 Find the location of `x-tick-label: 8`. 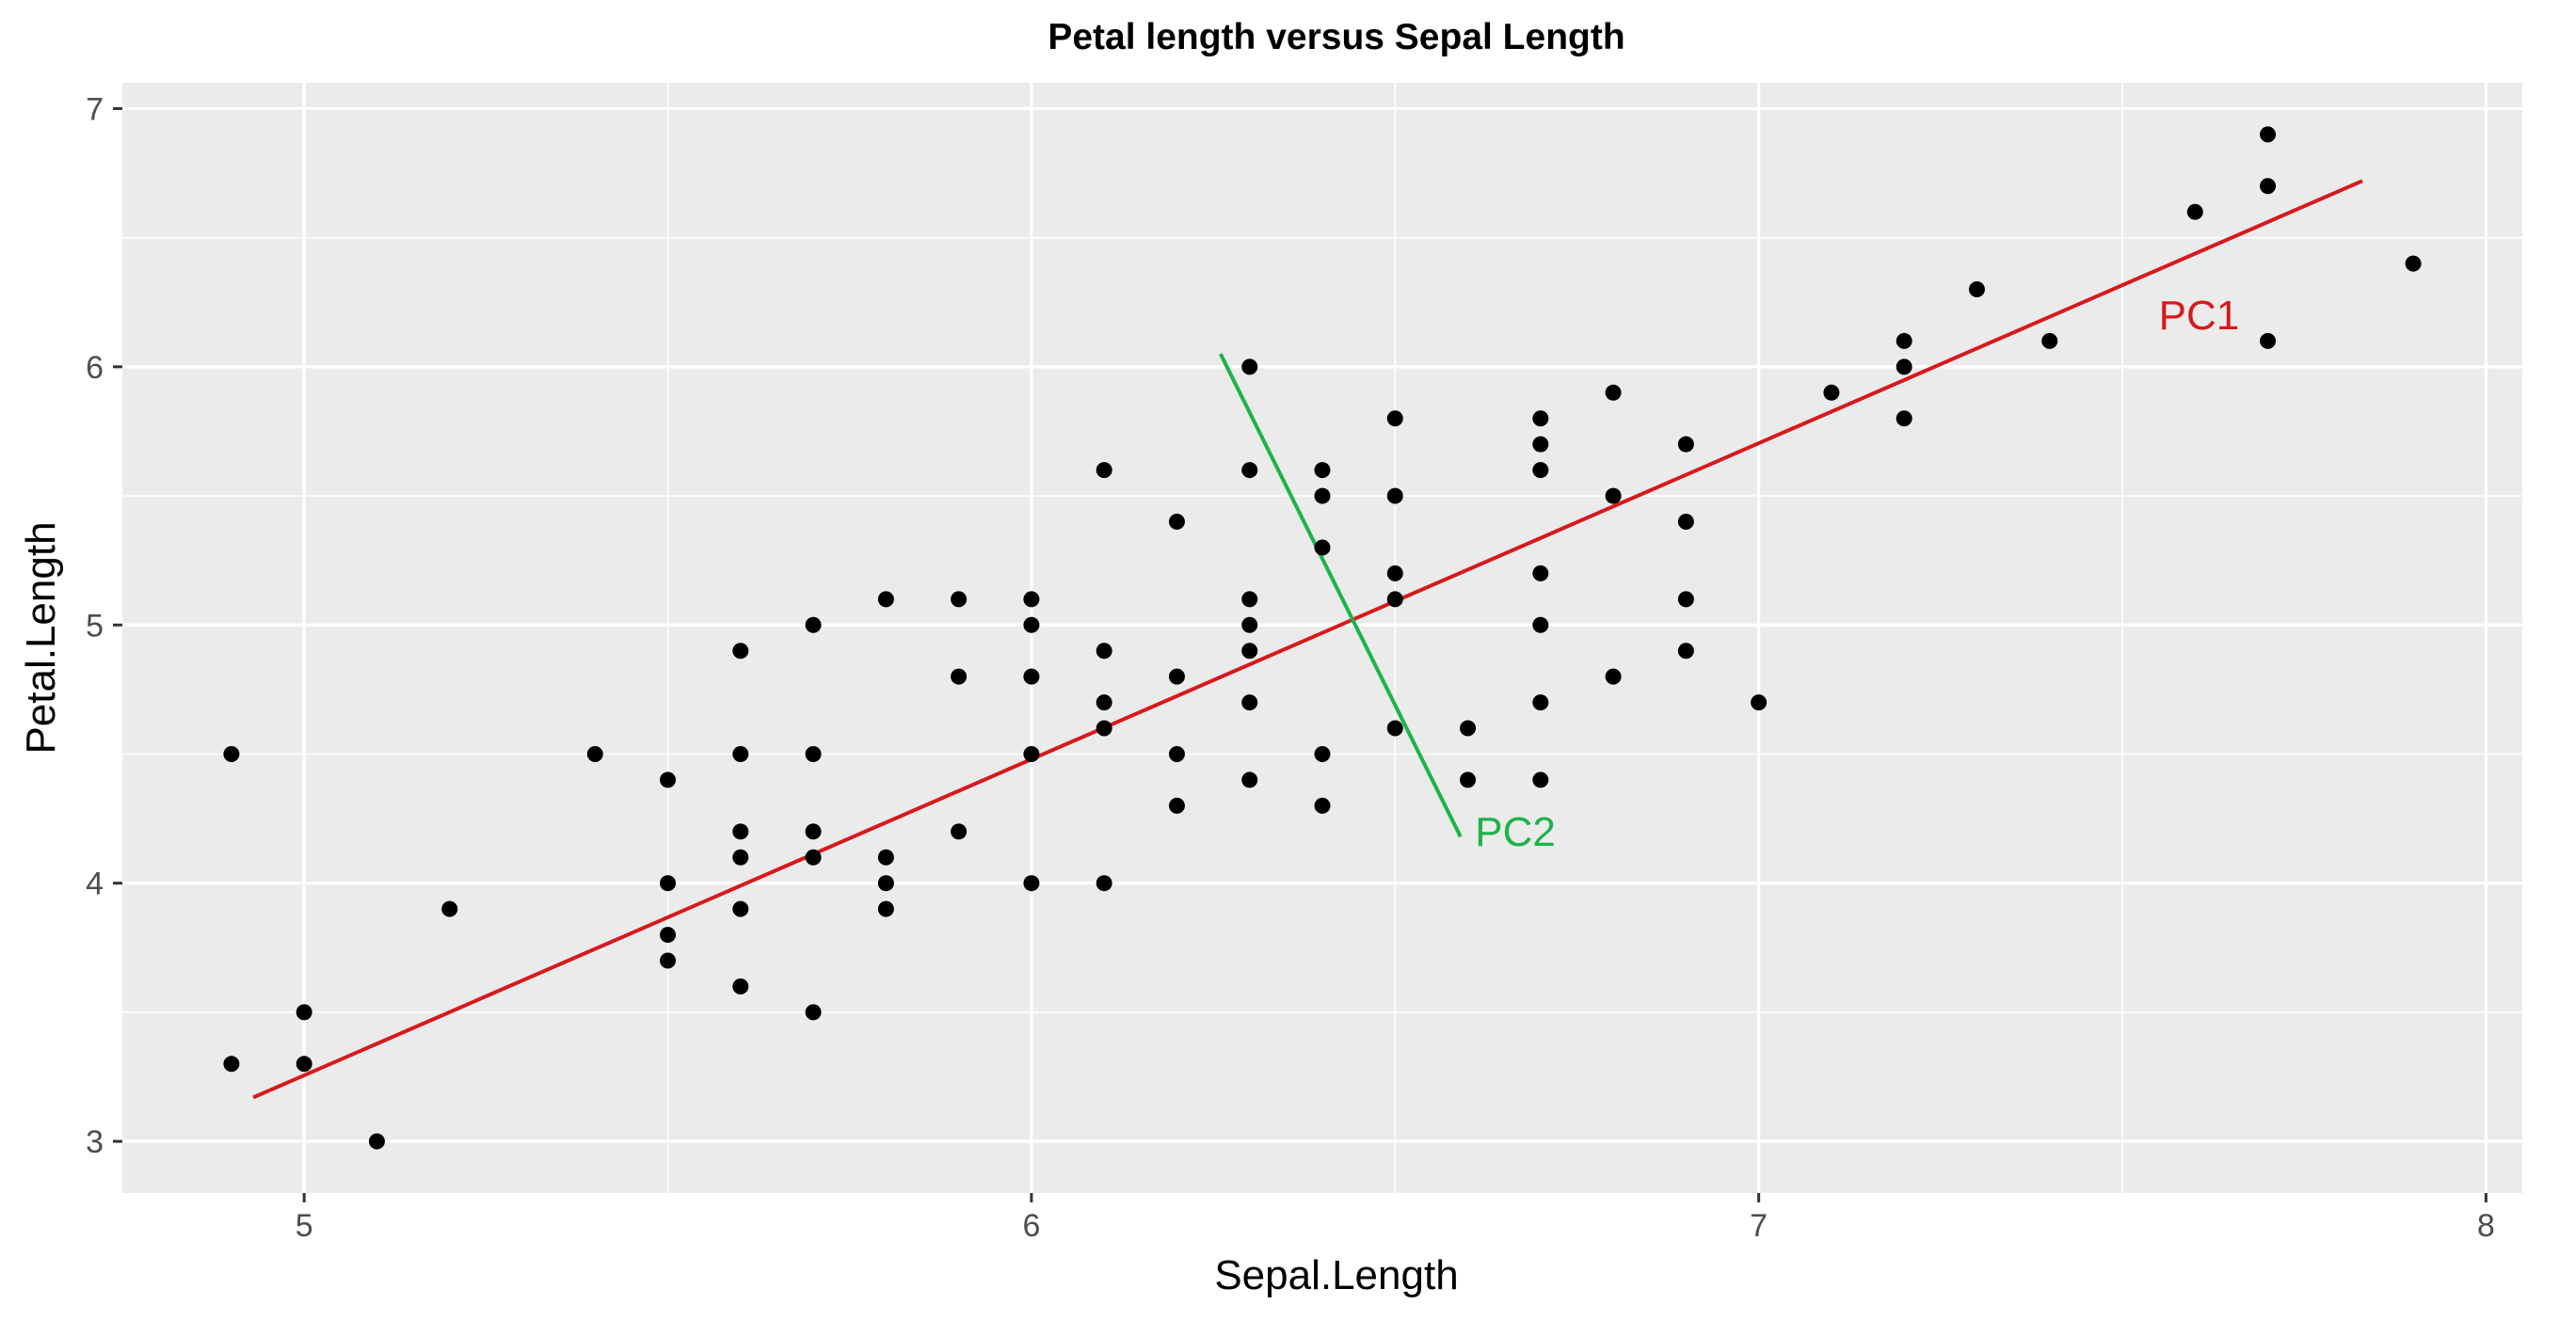

x-tick-label: 8 is located at coordinates (2486, 1226).